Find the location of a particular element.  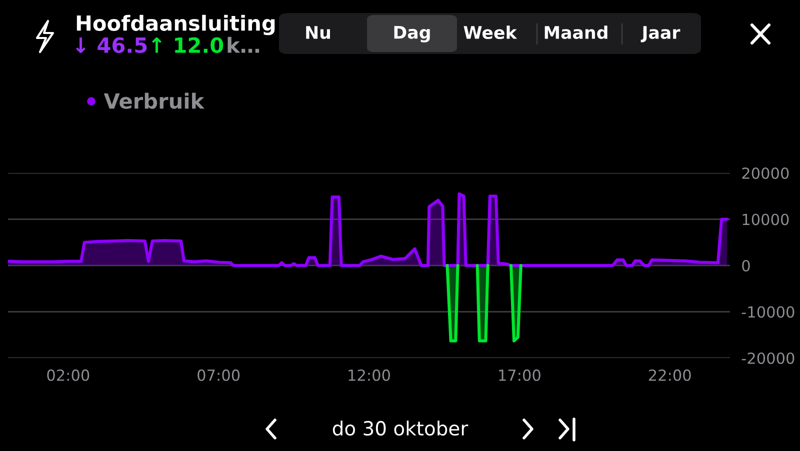

chart-title: Hoofdaansluiting is located at coordinates (175, 25).